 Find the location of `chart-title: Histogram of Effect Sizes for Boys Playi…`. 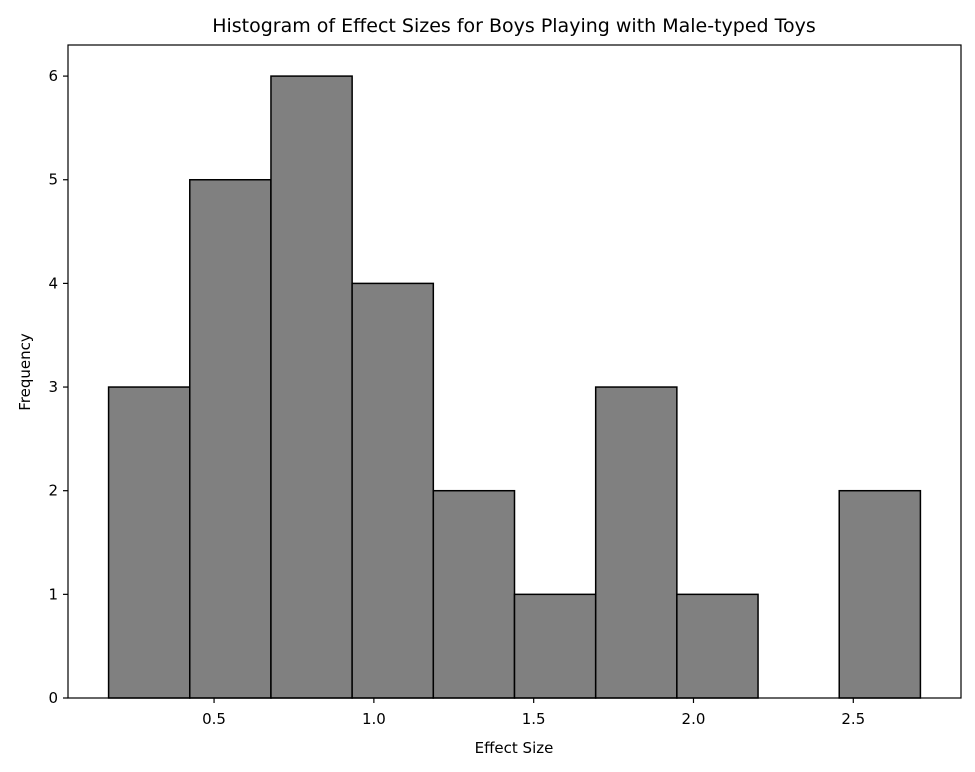

chart-title: Histogram of Effect Sizes for Boys Playi… is located at coordinates (514, 26).